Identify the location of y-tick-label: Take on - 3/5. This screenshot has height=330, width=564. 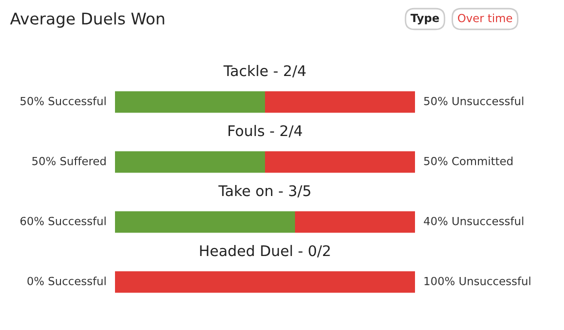
(264, 191).